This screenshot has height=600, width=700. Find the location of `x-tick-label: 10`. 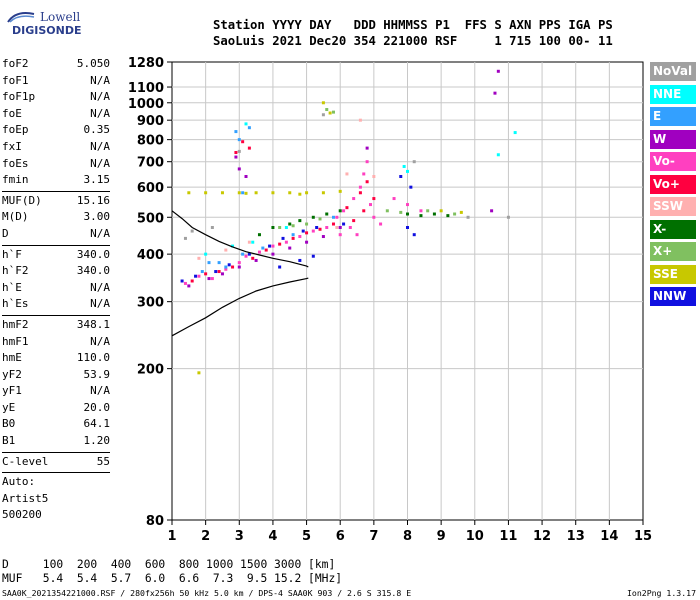

x-tick-label: 10 is located at coordinates (475, 536).